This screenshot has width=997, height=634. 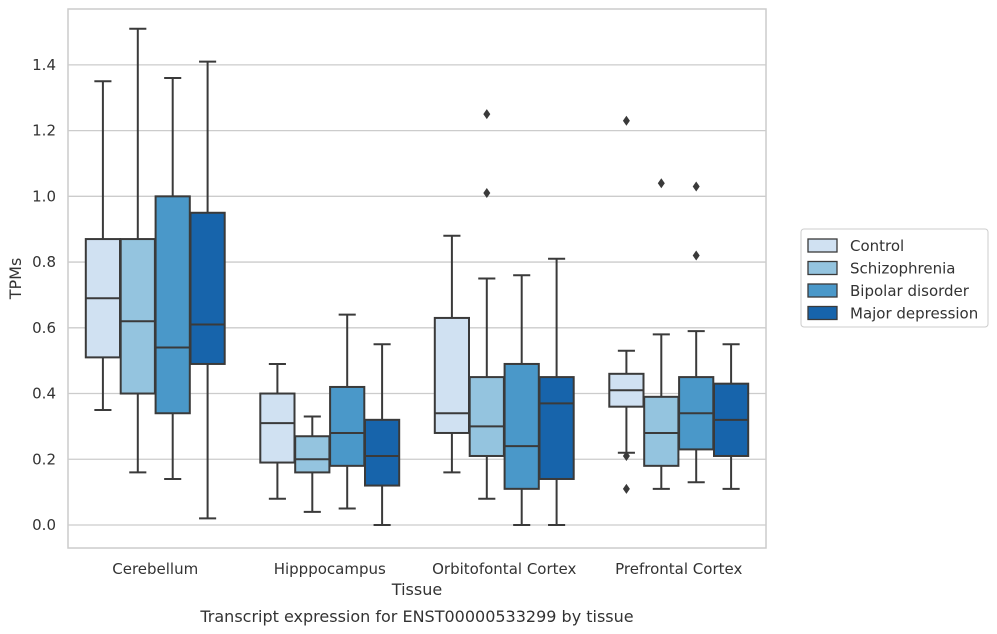 I want to click on x-tick-label: Orbitofontal Cortex, so click(x=504, y=569).